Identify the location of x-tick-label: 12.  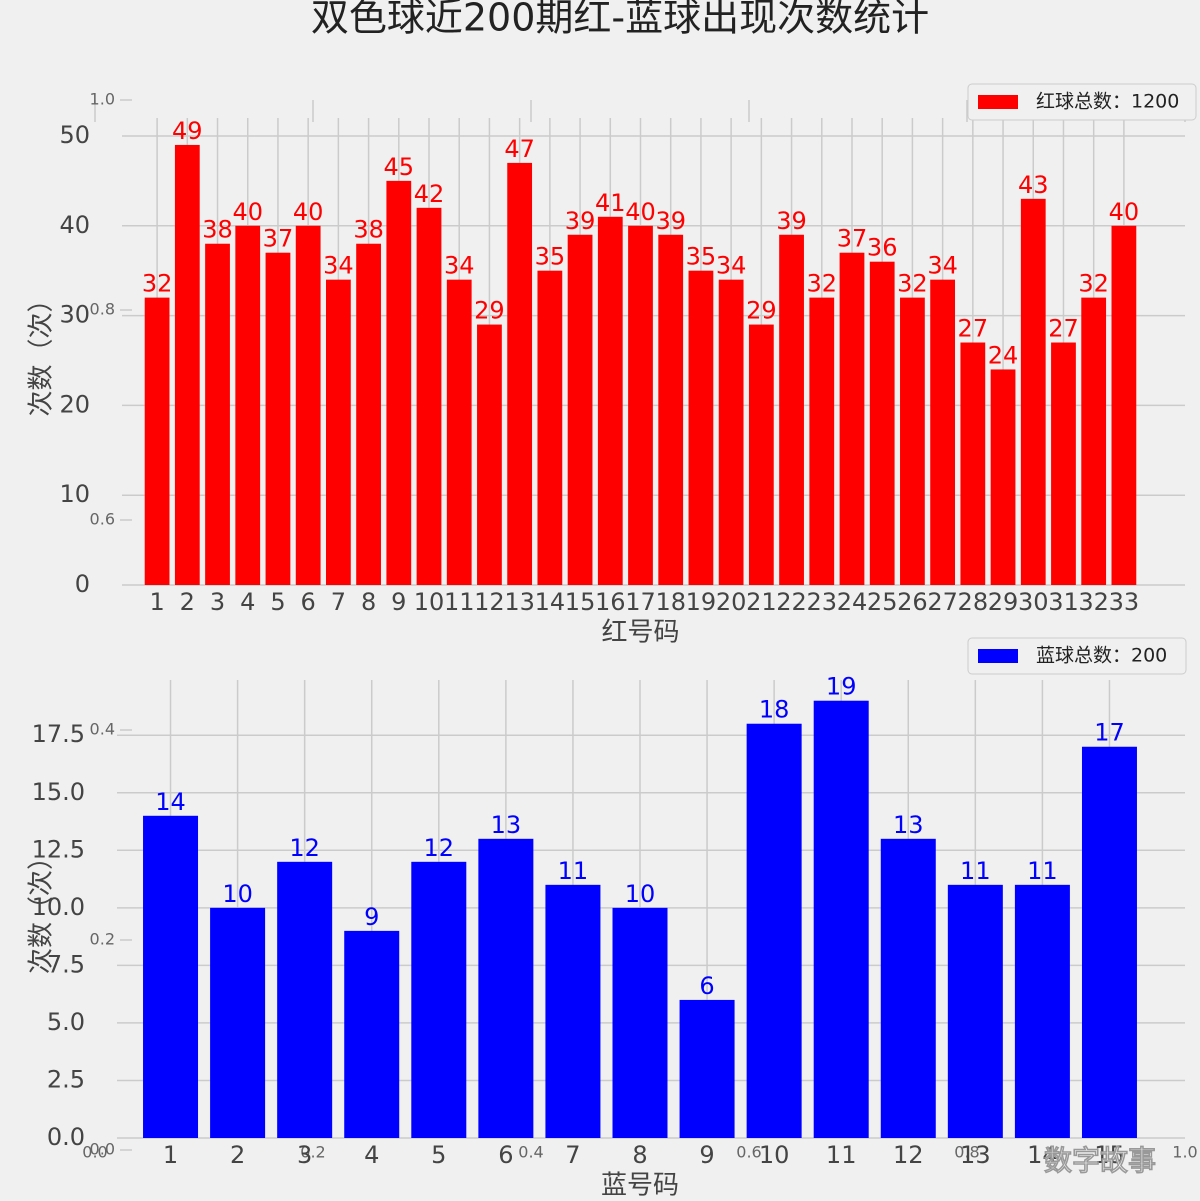
(489, 602).